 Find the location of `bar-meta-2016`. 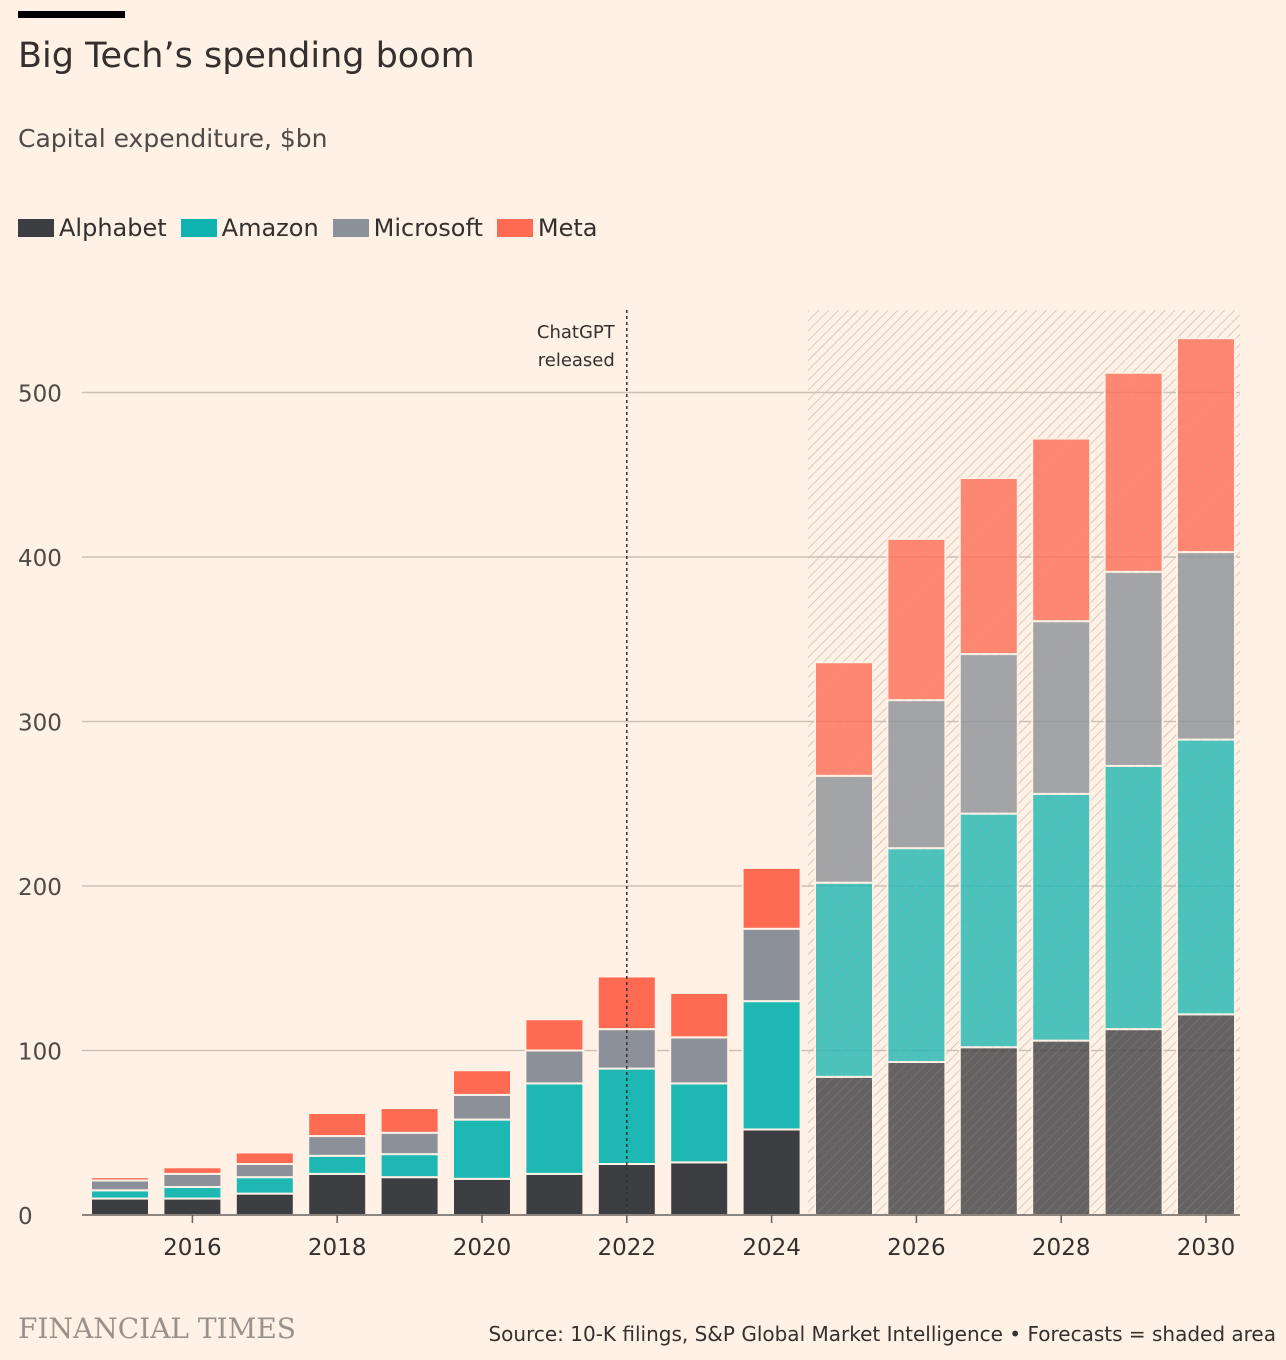

bar-meta-2016 is located at coordinates (192, 1170).